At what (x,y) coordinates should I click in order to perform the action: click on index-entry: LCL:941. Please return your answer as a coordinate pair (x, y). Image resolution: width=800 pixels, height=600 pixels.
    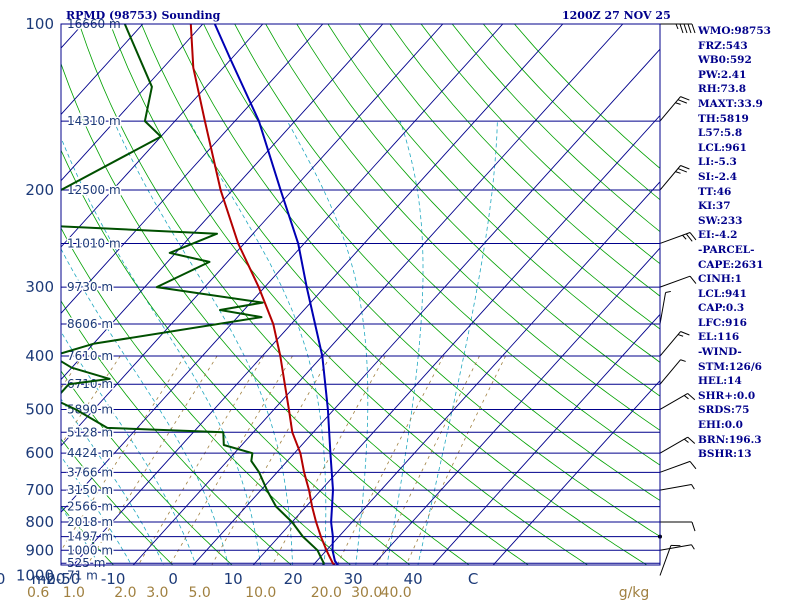
    Looking at the image, I should click on (722, 293).